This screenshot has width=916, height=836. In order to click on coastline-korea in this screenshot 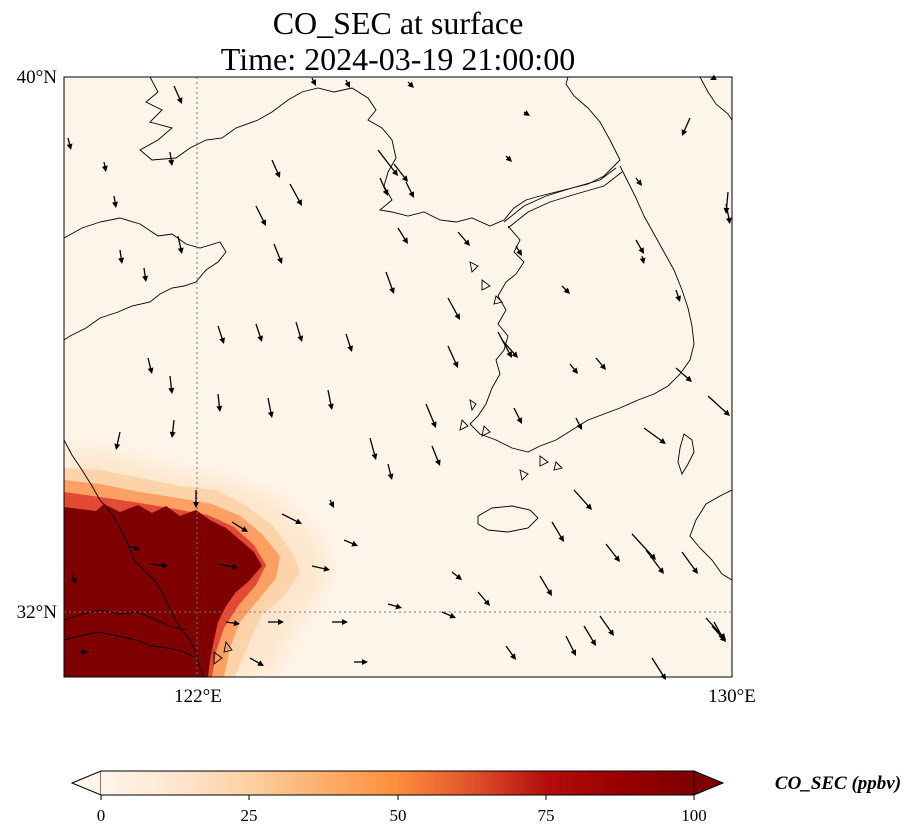, I will do `click(582, 309)`.